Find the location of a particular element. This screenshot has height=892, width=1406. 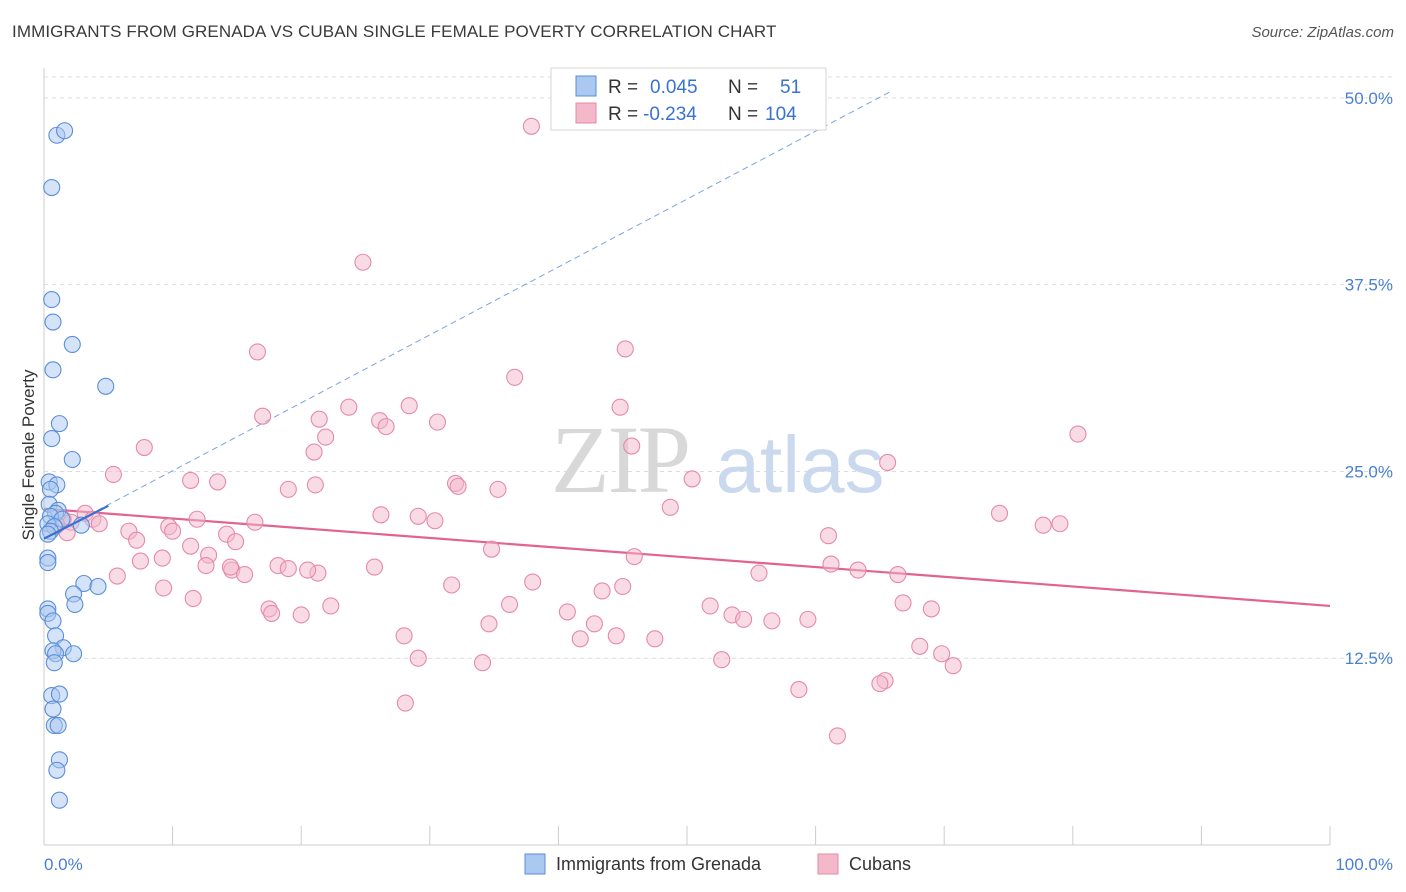

legend-pink-r: -0.234 is located at coordinates (670, 114).